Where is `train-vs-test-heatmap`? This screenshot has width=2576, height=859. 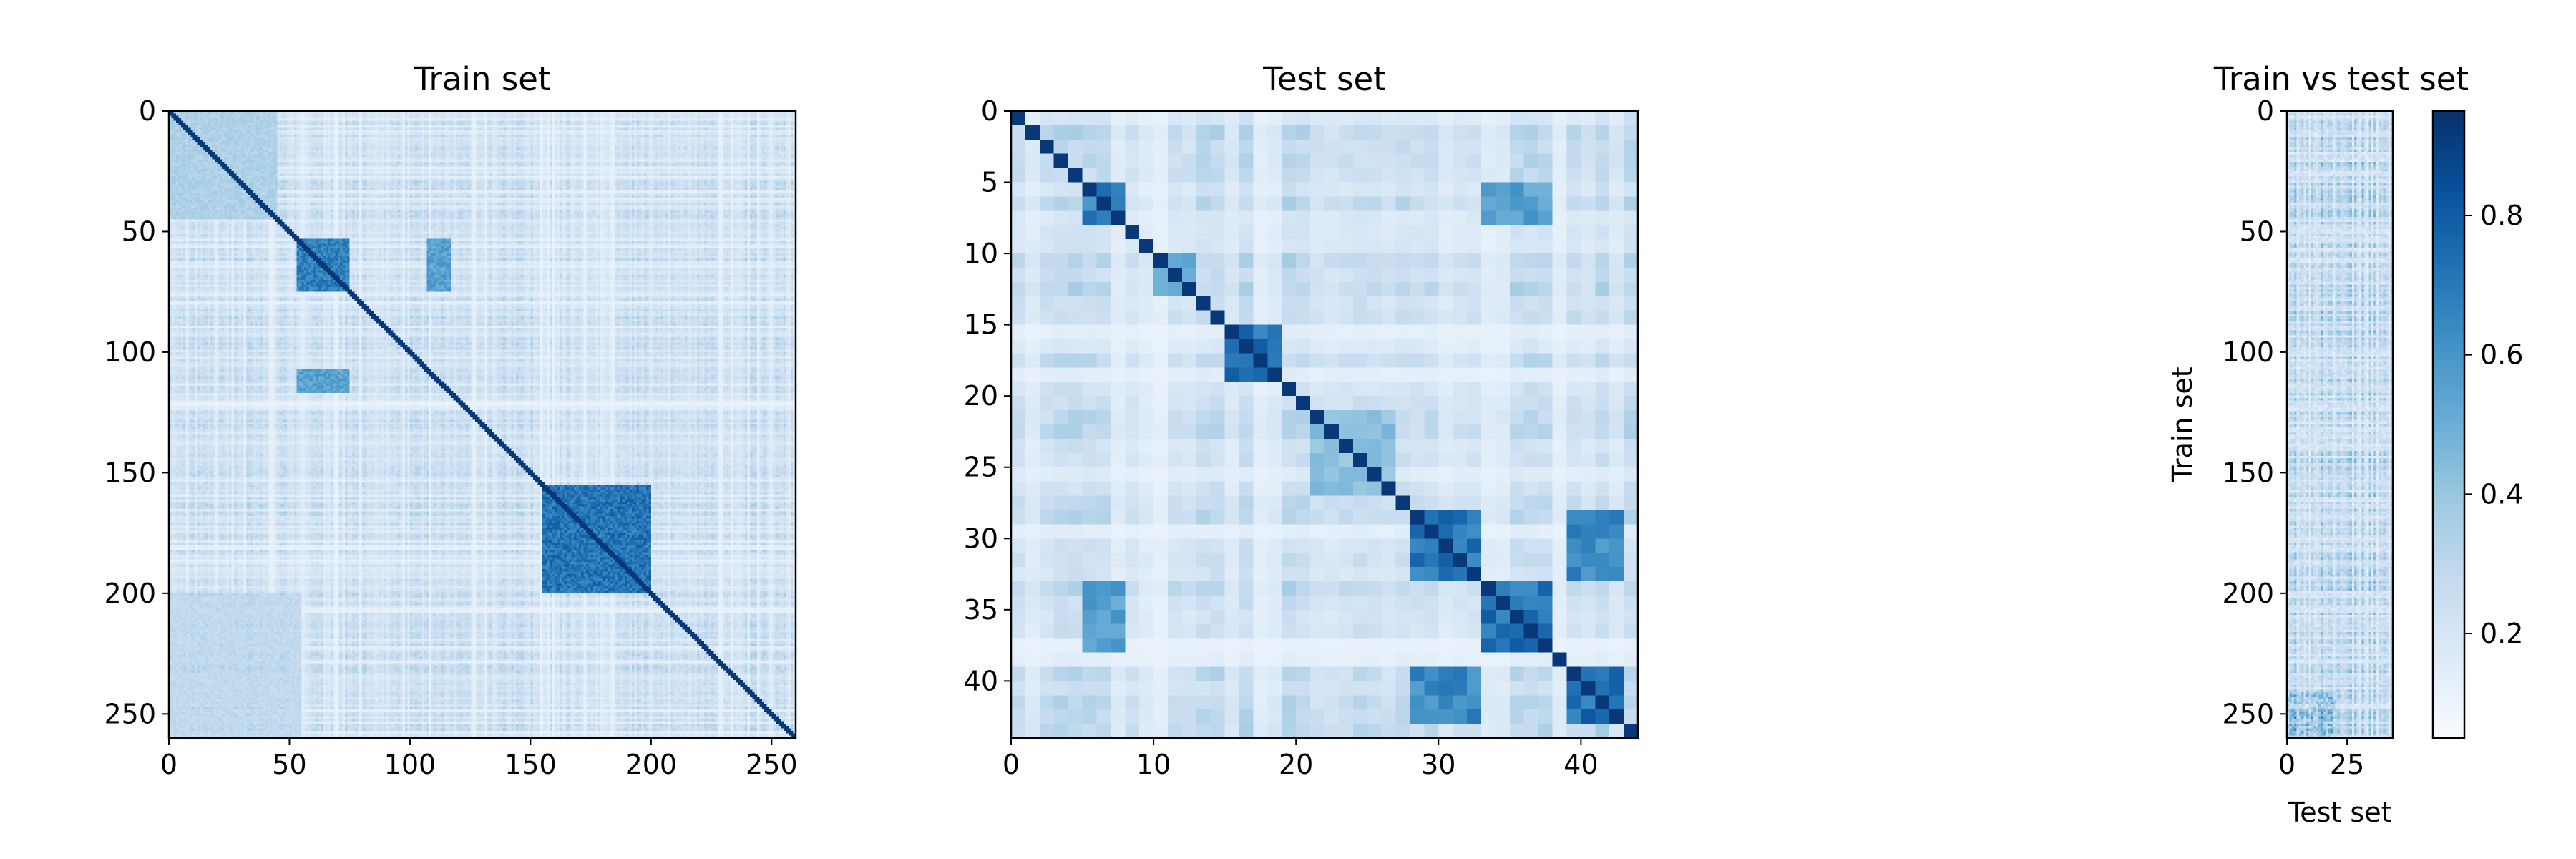 train-vs-test-heatmap is located at coordinates (2340, 424).